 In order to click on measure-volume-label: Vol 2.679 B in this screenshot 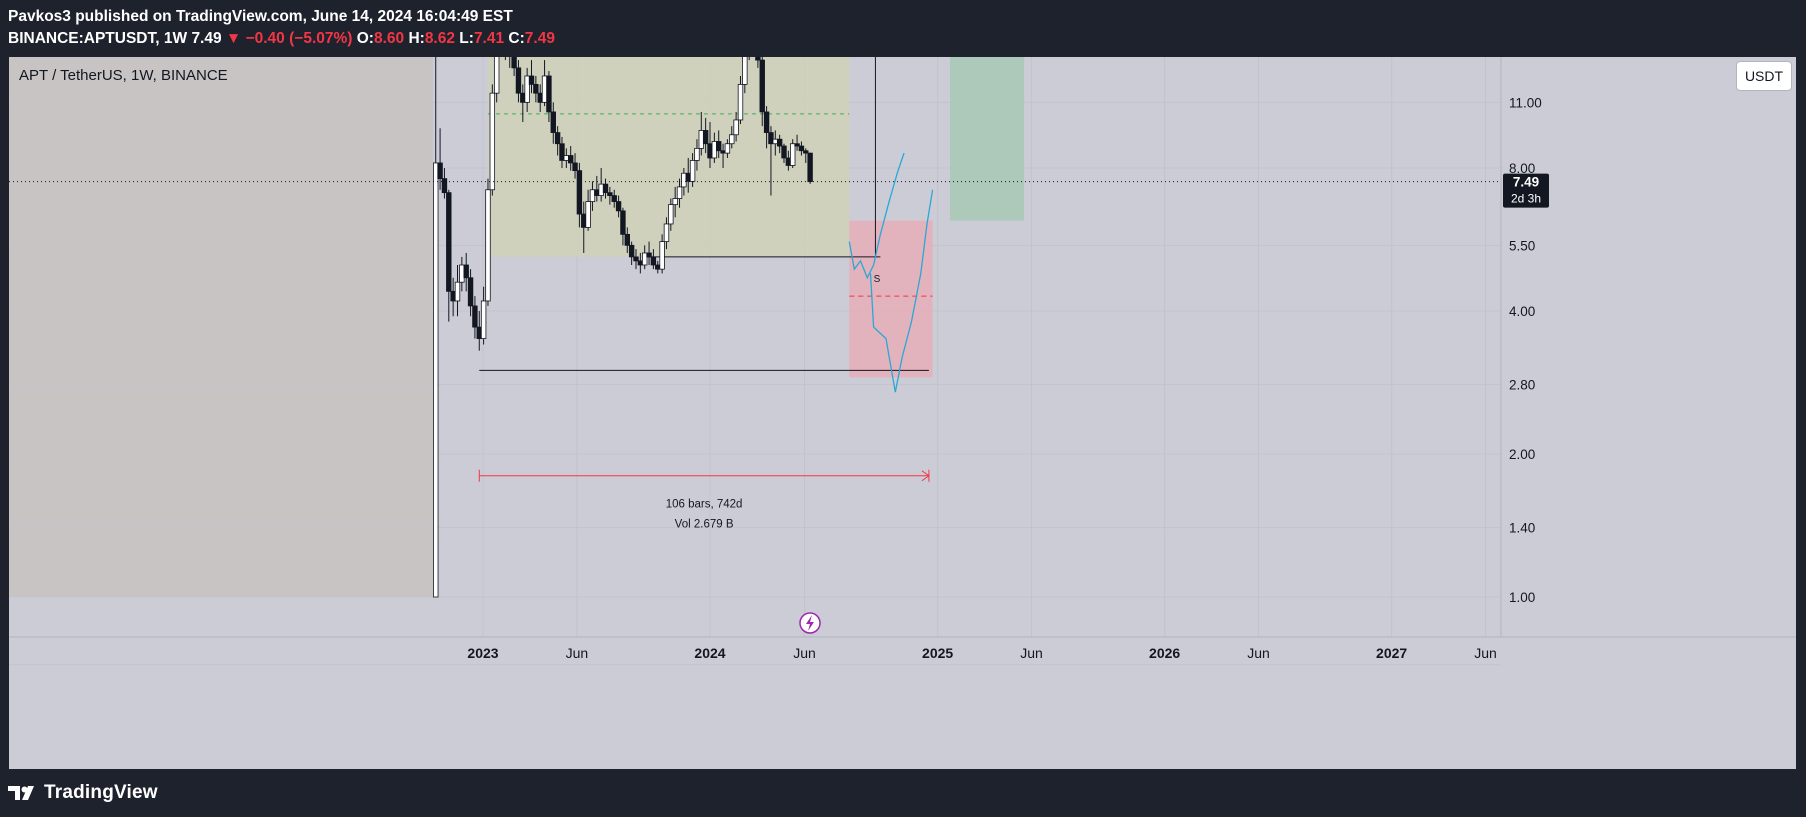, I will do `click(704, 525)`.